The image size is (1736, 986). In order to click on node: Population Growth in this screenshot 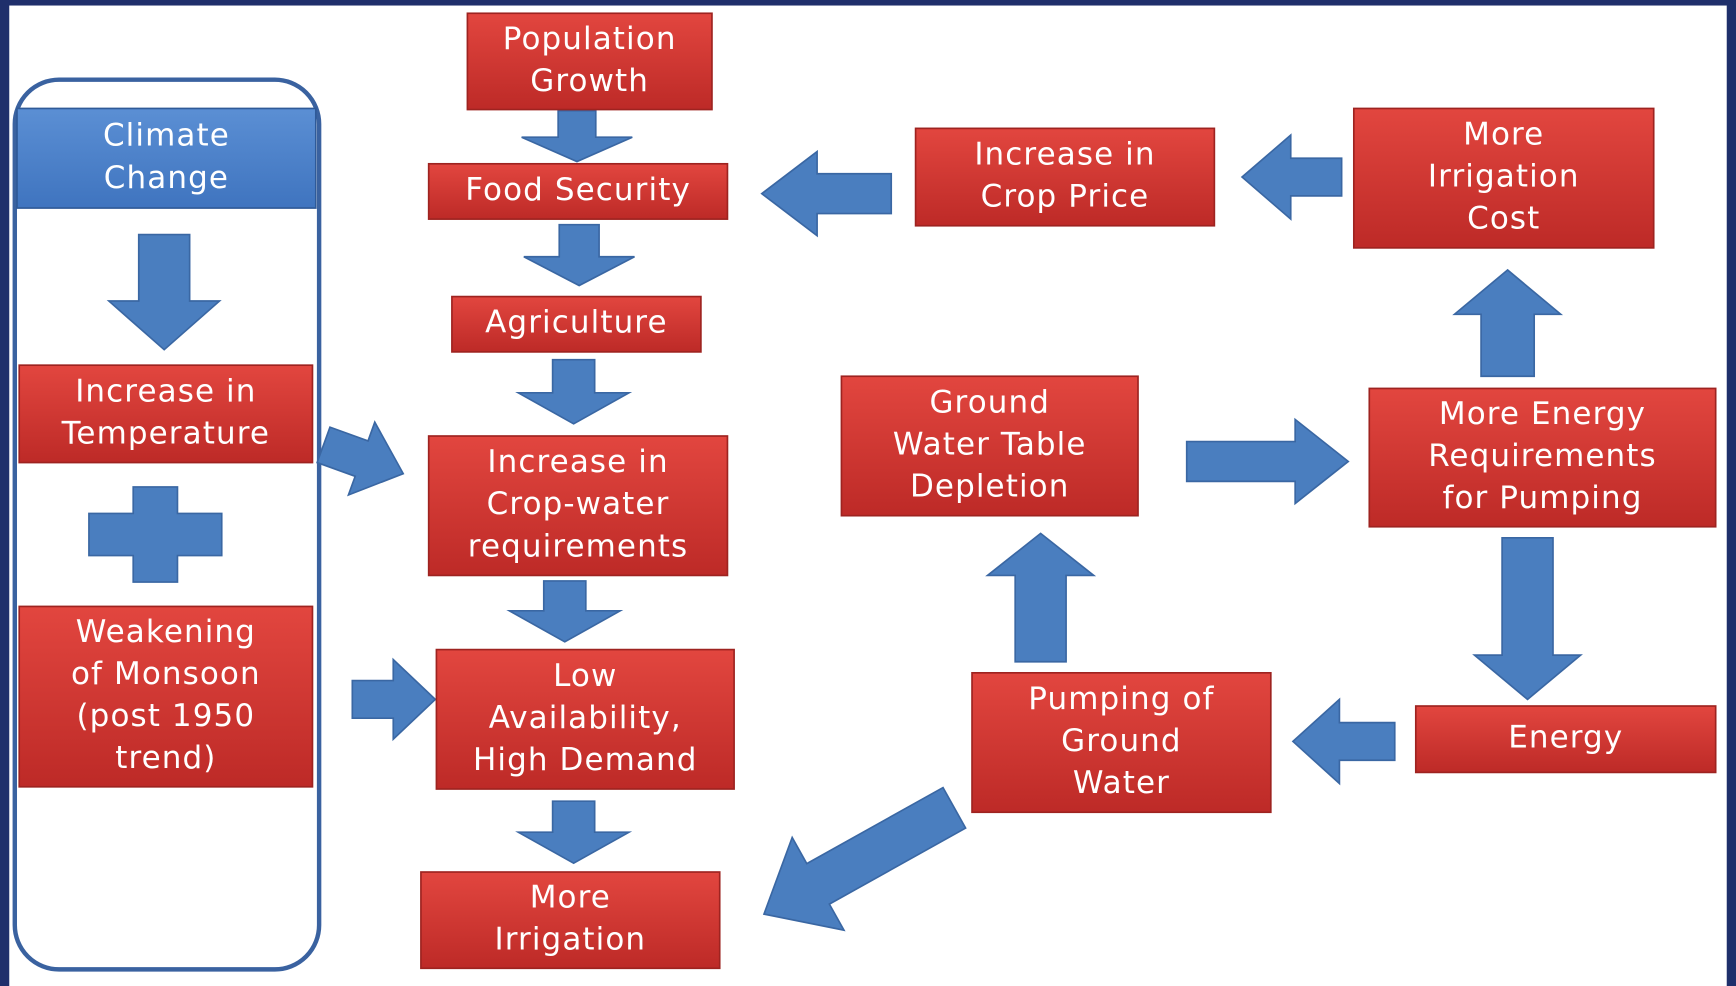, I will do `click(589, 61)`.